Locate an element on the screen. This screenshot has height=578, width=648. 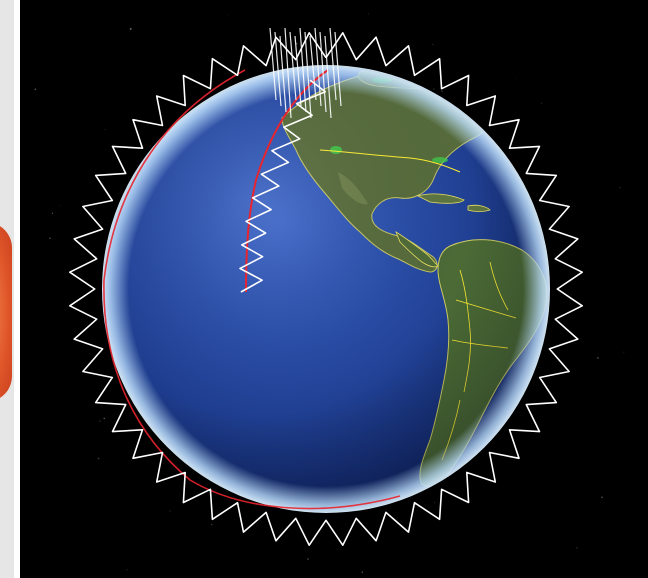
footprint-swath-track is located at coordinates (283, 186).